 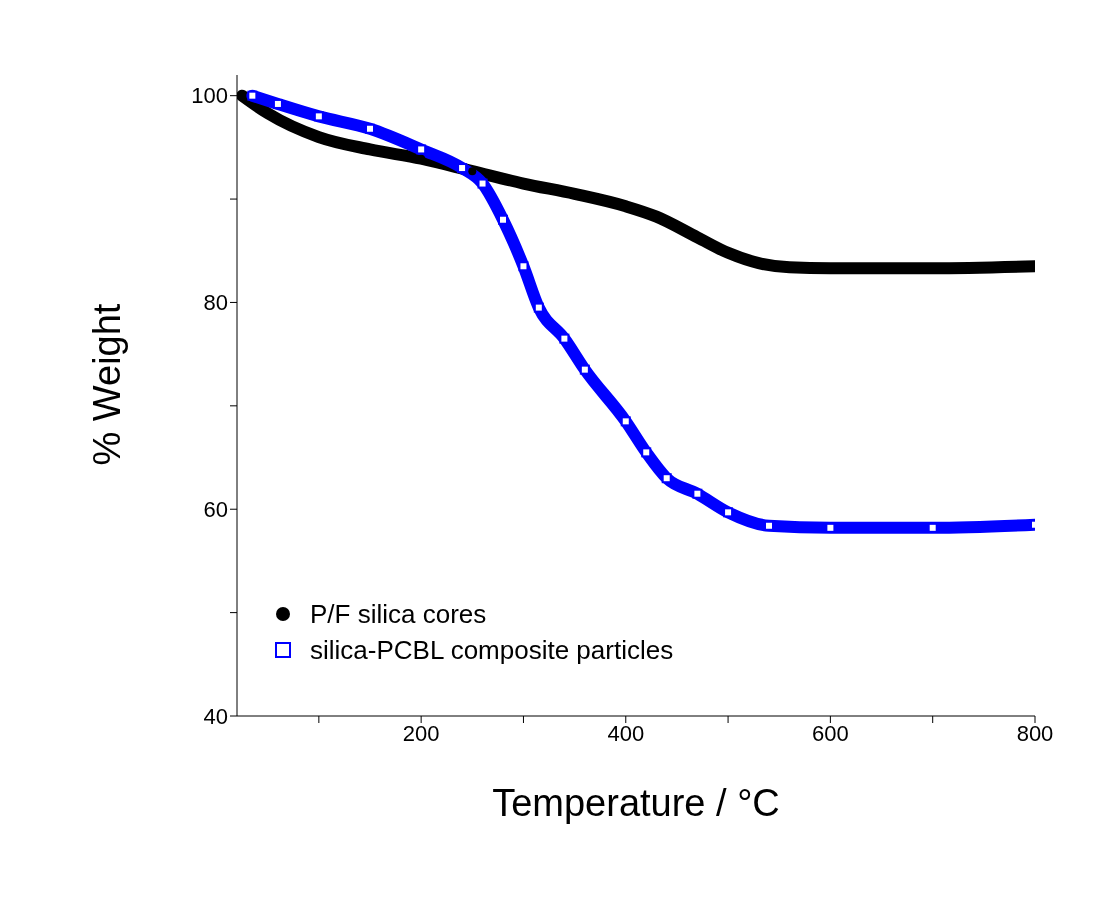 I want to click on y-tick-label: 60, so click(x=215, y=510).